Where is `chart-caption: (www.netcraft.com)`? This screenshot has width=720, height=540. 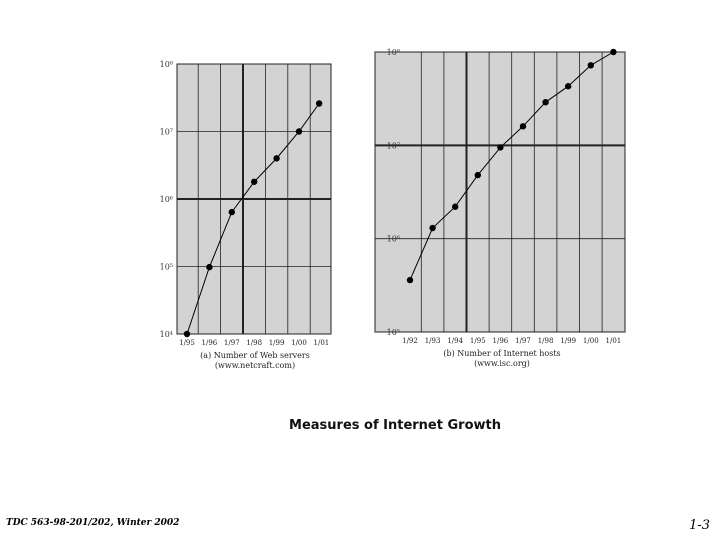 chart-caption: (www.netcraft.com) is located at coordinates (255, 365).